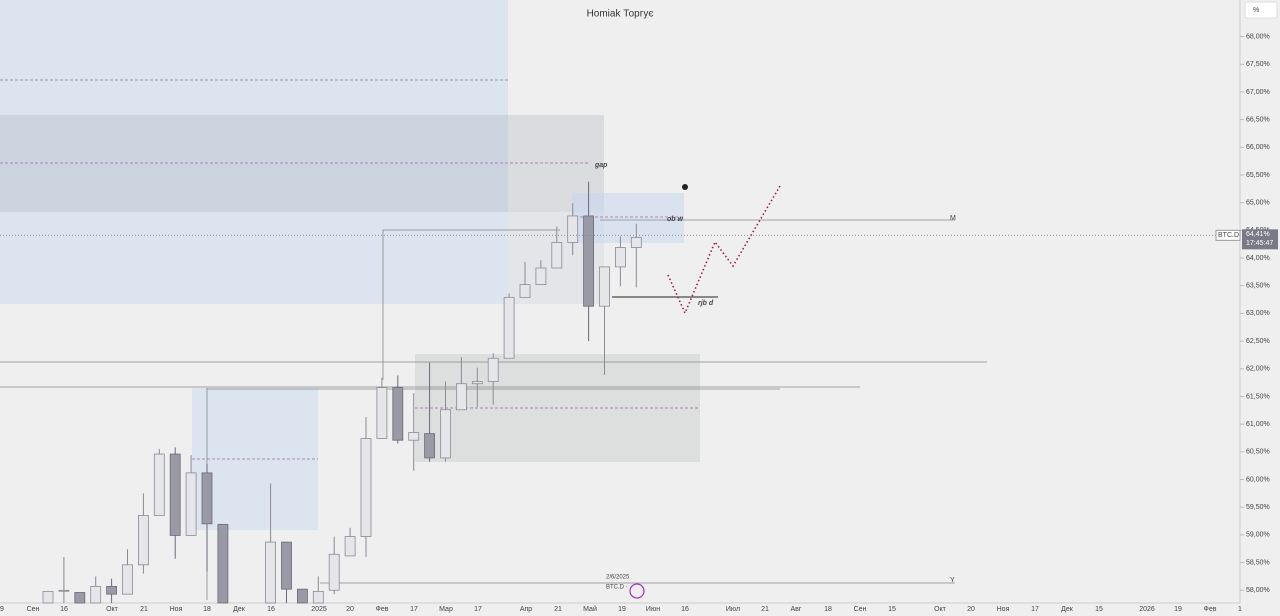 This screenshot has height=616, width=1280. Describe the element at coordinates (1147, 609) in the screenshot. I see `x-tick-label: 2026` at that location.